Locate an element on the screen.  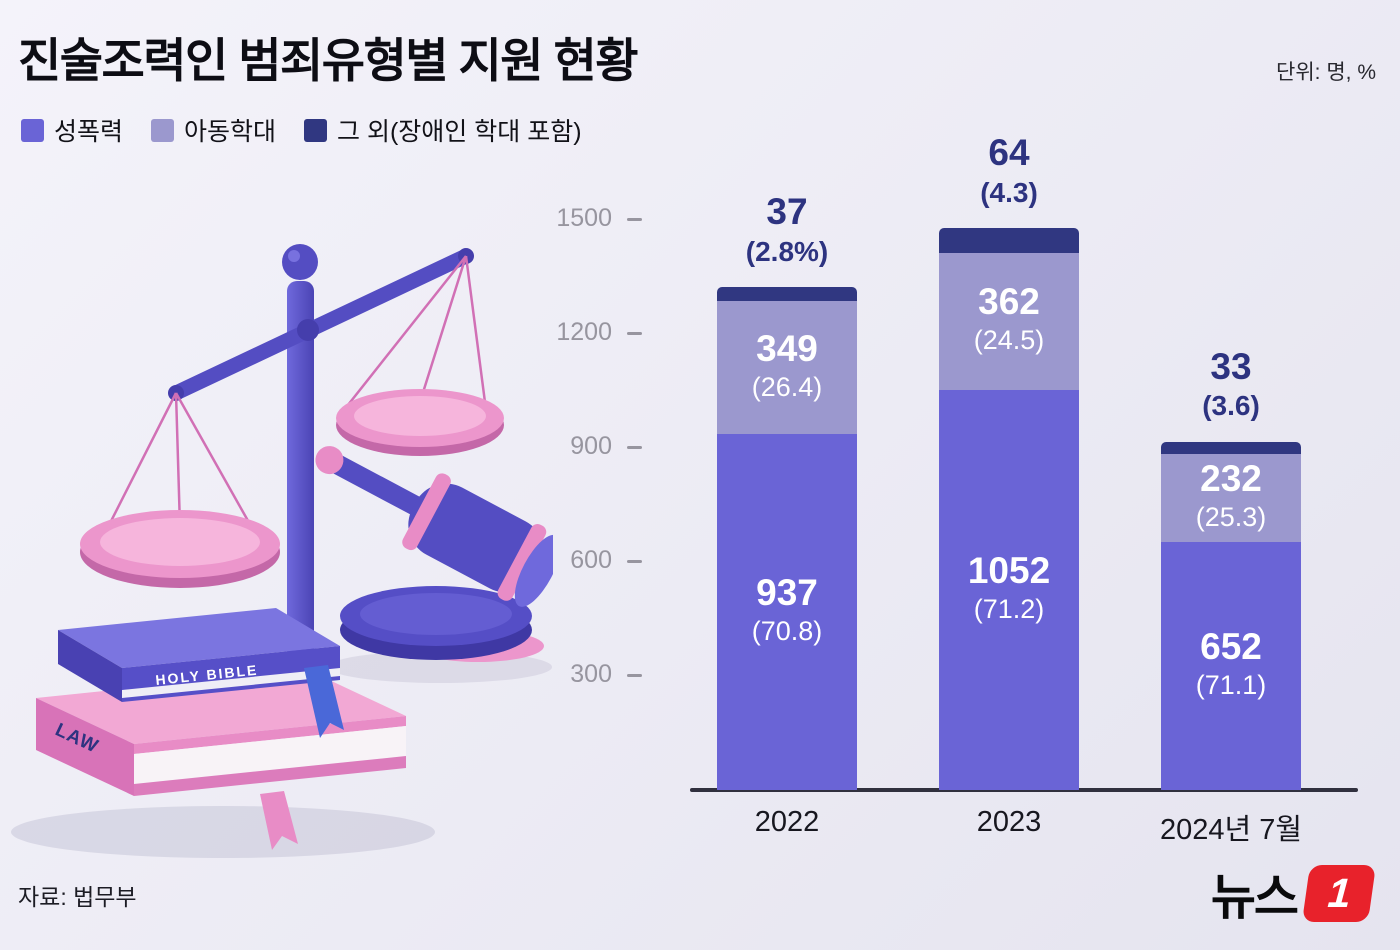
books-shadow is located at coordinates (223, 832).